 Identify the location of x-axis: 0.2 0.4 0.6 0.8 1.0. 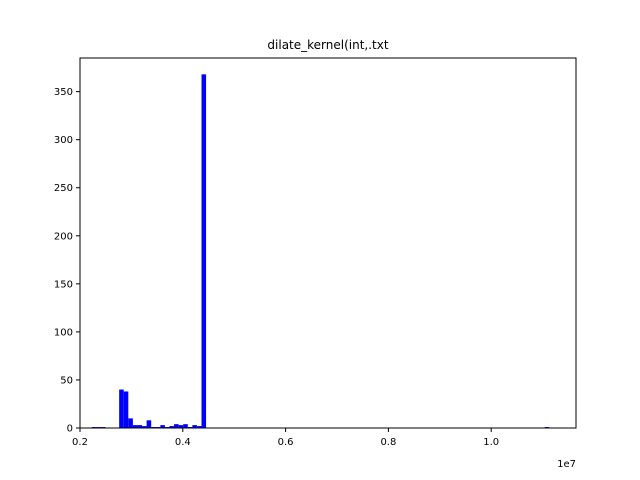
(285, 438).